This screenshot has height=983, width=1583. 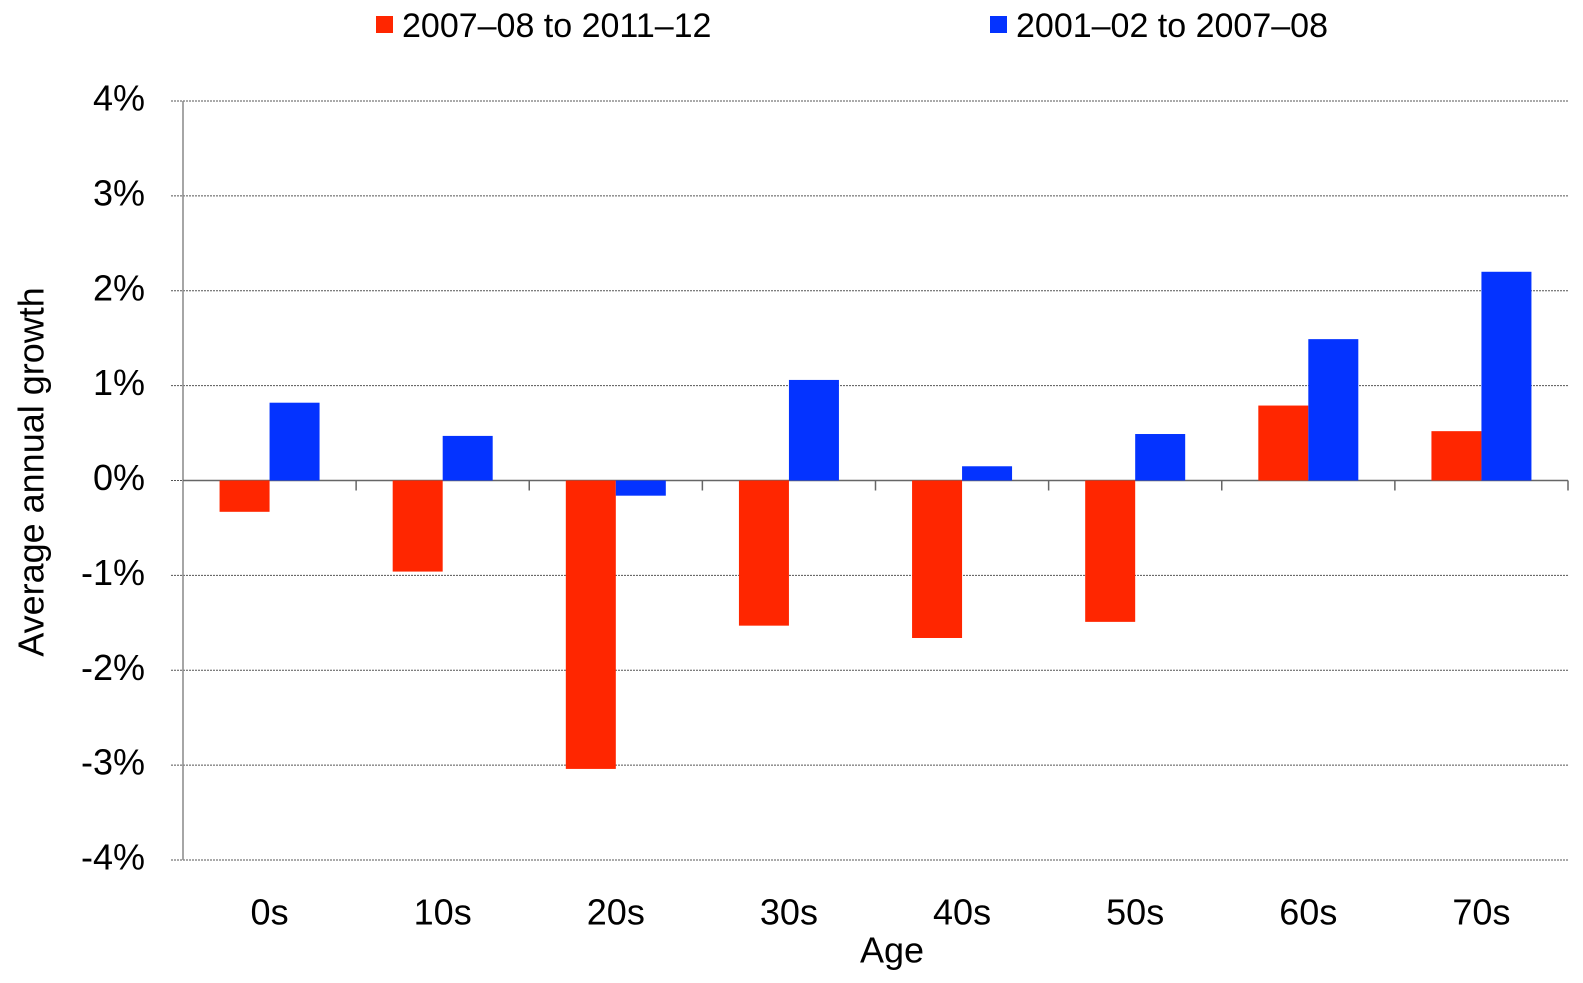 What do you see at coordinates (443, 912) in the screenshot?
I see `x-tick-label: 10s` at bounding box center [443, 912].